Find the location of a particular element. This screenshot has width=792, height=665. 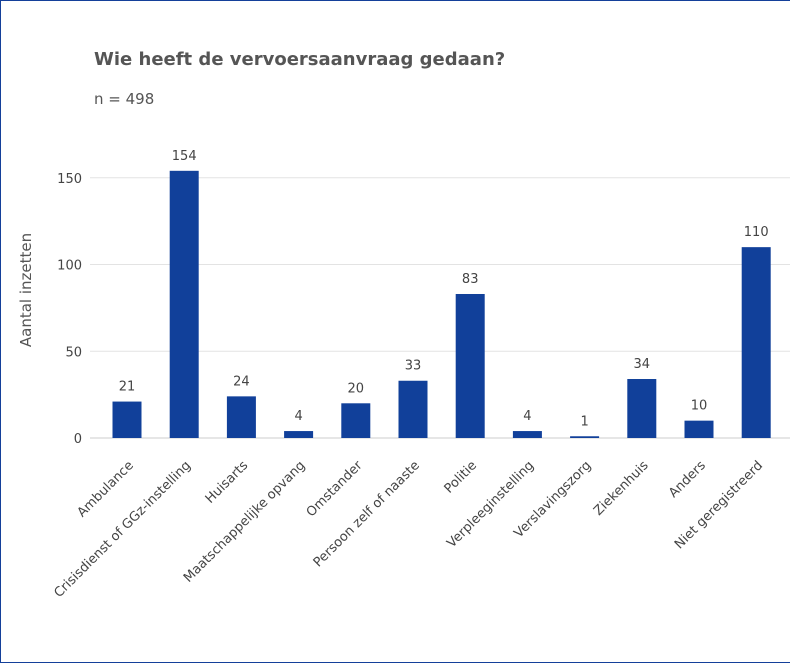

x-tick-label: Anders is located at coordinates (687, 479).